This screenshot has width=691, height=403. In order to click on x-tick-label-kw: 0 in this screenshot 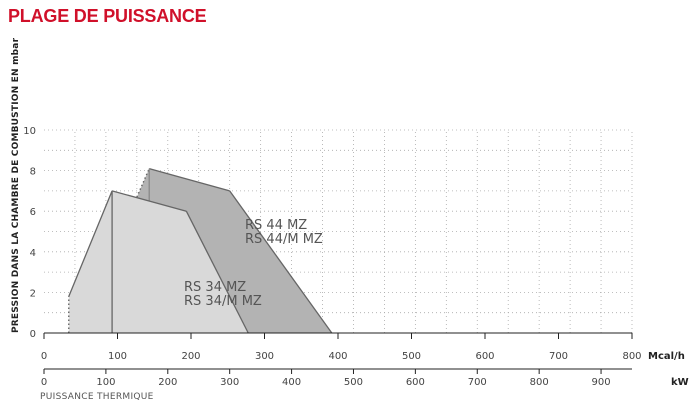, I will do `click(44, 382)`.